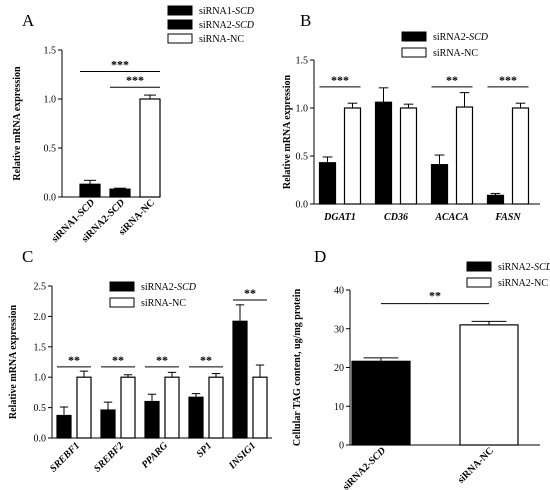 The height and width of the screenshot is (490, 550). I want to click on panel-b-y-tick-label: 0.5, so click(302, 157).